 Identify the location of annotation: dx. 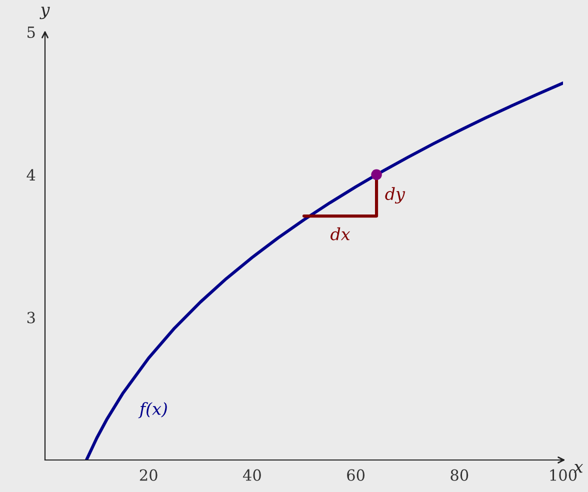
(340, 233).